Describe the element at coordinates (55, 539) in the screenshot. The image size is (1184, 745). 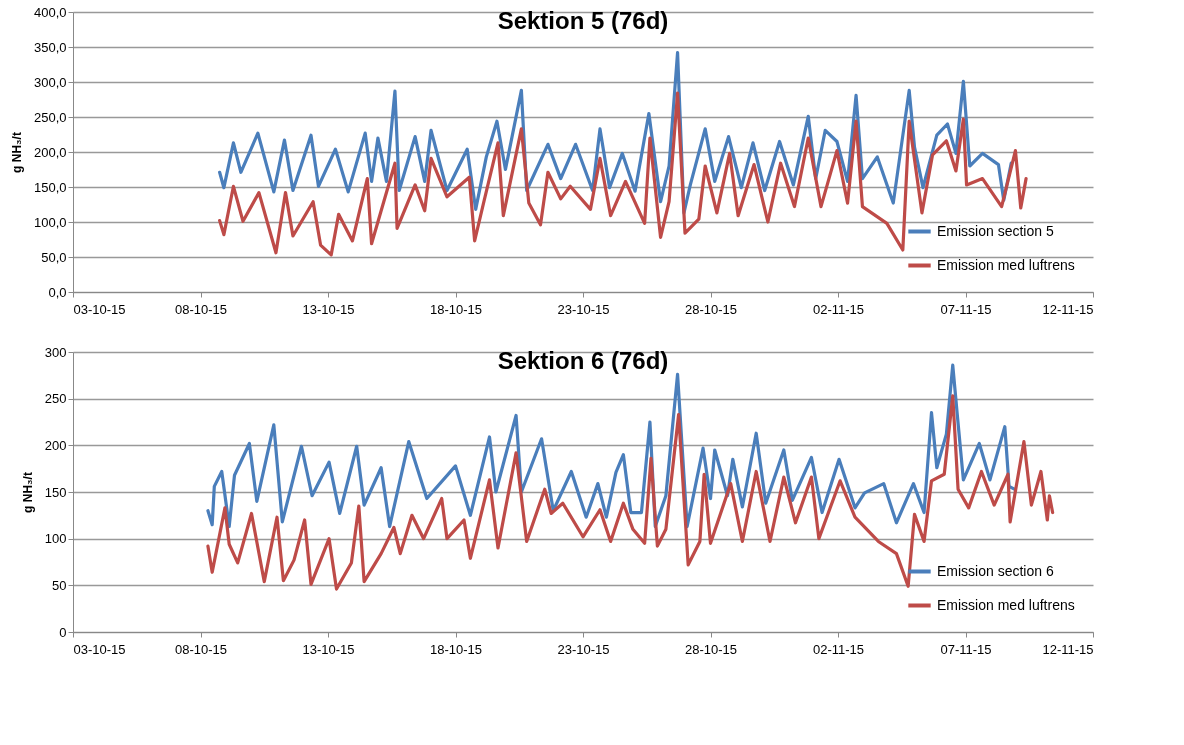
I see `y-tick-label: 100` at that location.